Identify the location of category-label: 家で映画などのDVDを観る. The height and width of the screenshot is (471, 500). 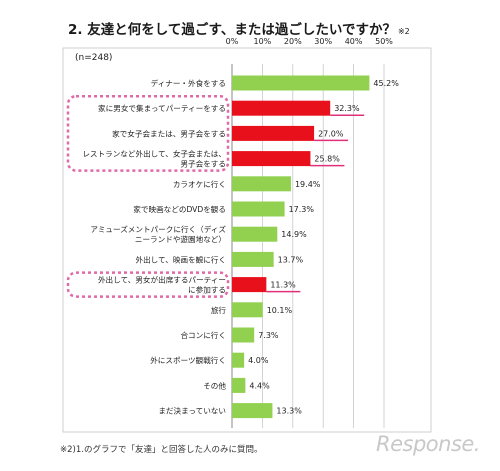
(179, 209).